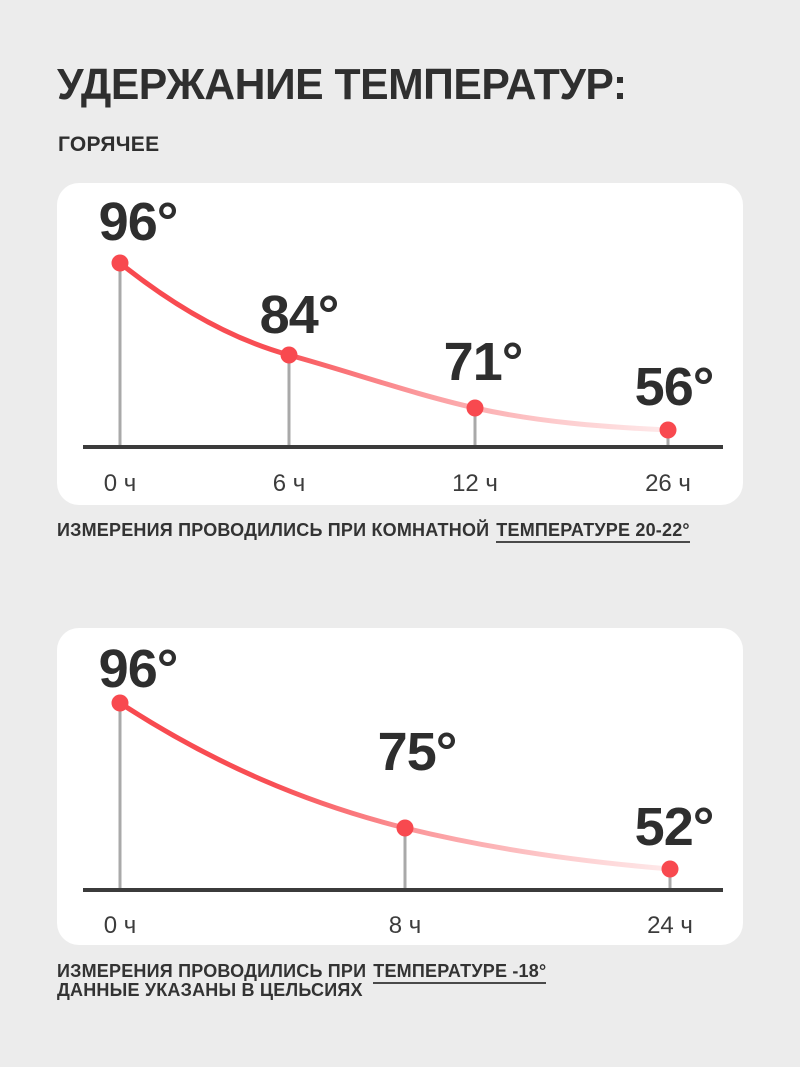  Describe the element at coordinates (299, 315) in the screenshot. I see `value-label: 84°` at that location.